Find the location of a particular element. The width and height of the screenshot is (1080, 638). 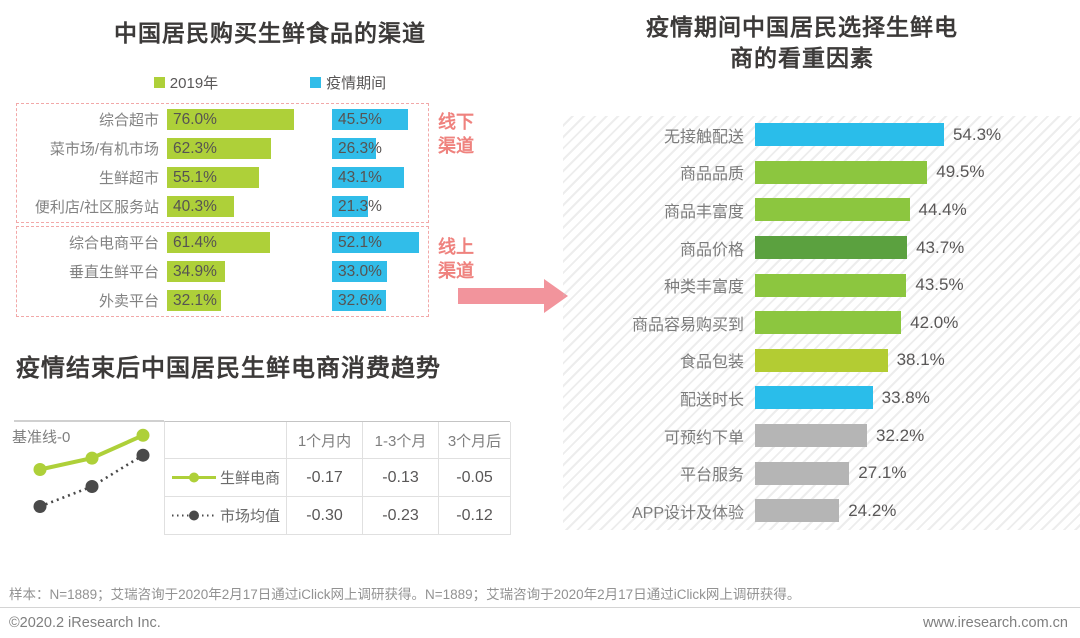

bar-covid-value: 32.6% is located at coordinates (360, 300).